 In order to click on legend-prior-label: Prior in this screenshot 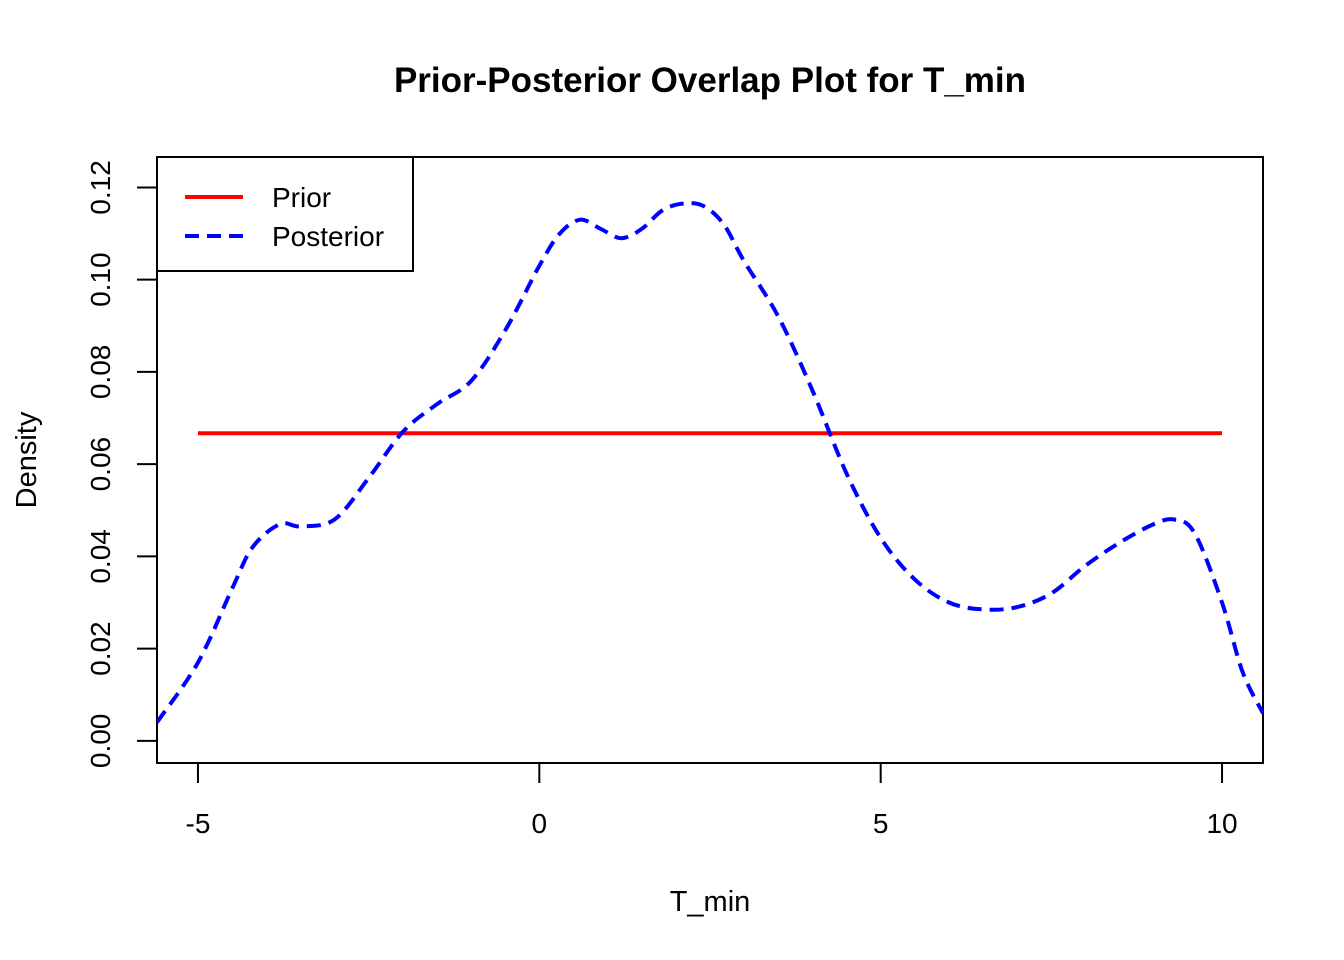, I will do `click(301, 197)`.